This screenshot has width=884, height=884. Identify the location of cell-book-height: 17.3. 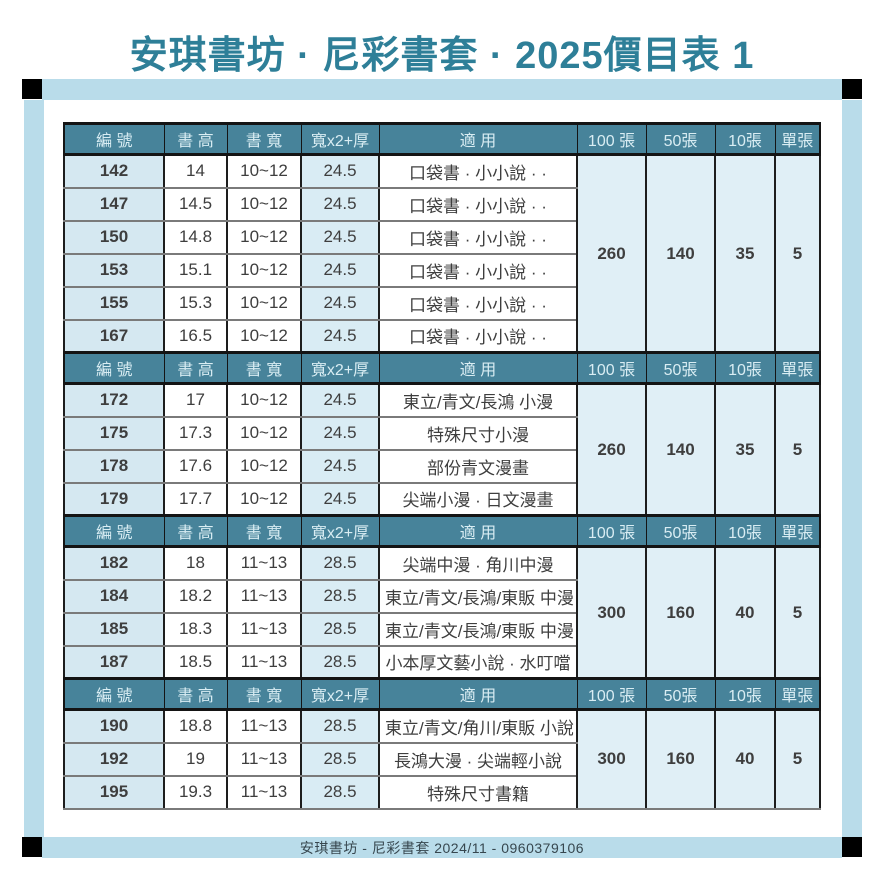
(195, 433).